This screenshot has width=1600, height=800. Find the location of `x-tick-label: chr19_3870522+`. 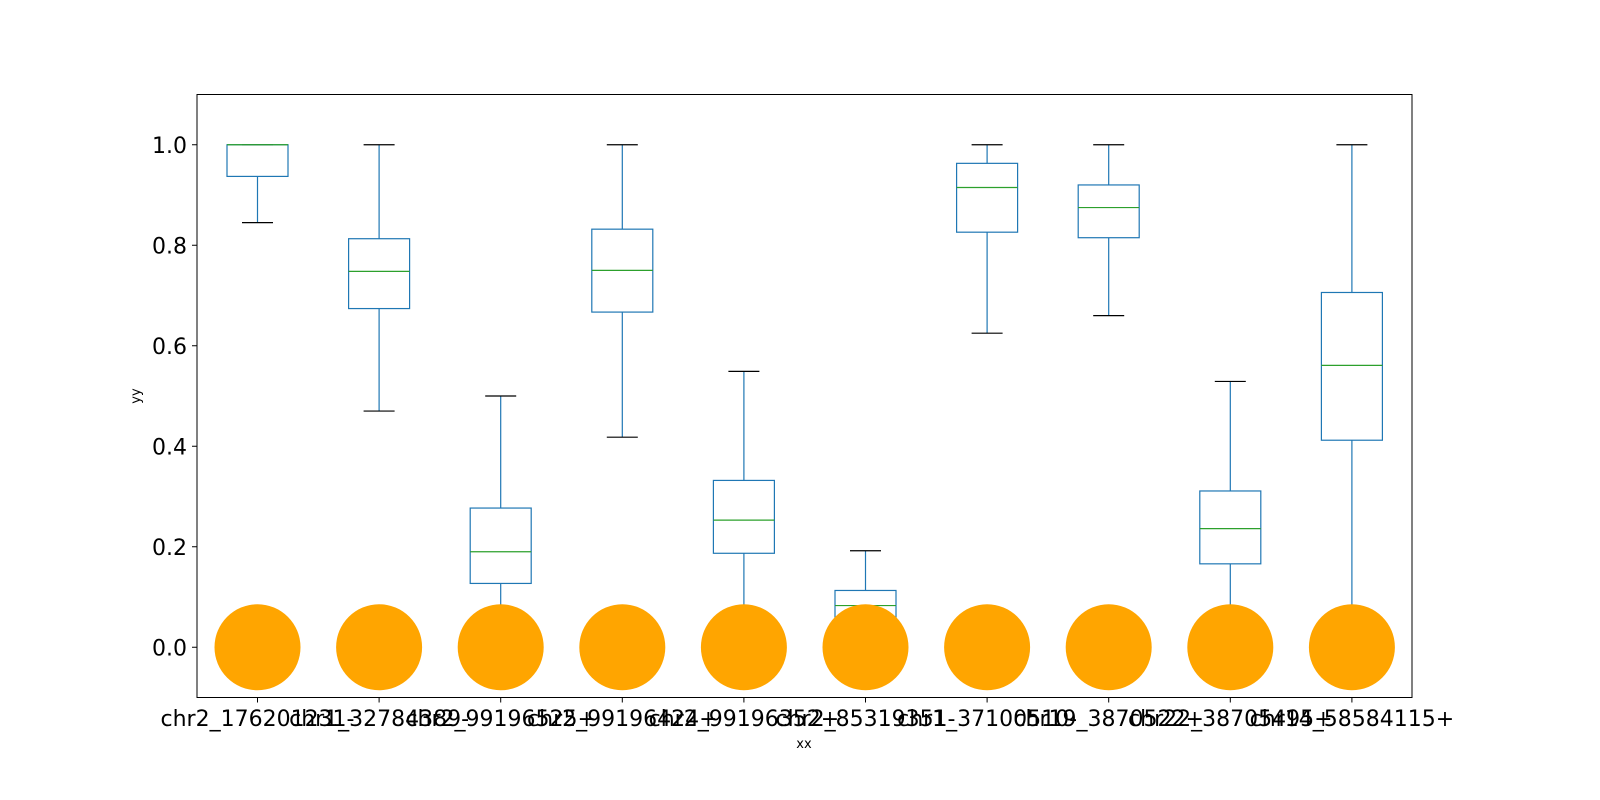

x-tick-label: chr19_3870522+ is located at coordinates (1108, 719).